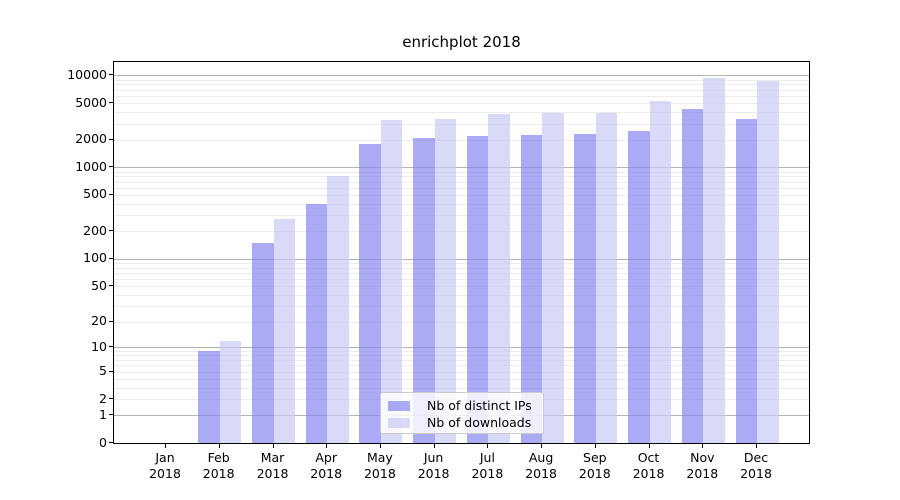 This screenshot has width=900, height=500. I want to click on bar-aug-downloads, so click(553, 278).